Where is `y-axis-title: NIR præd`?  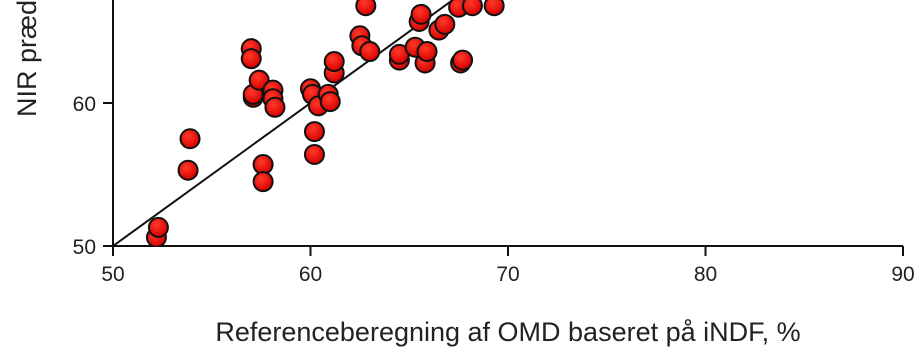
y-axis-title: NIR præd is located at coordinates (27, 58).